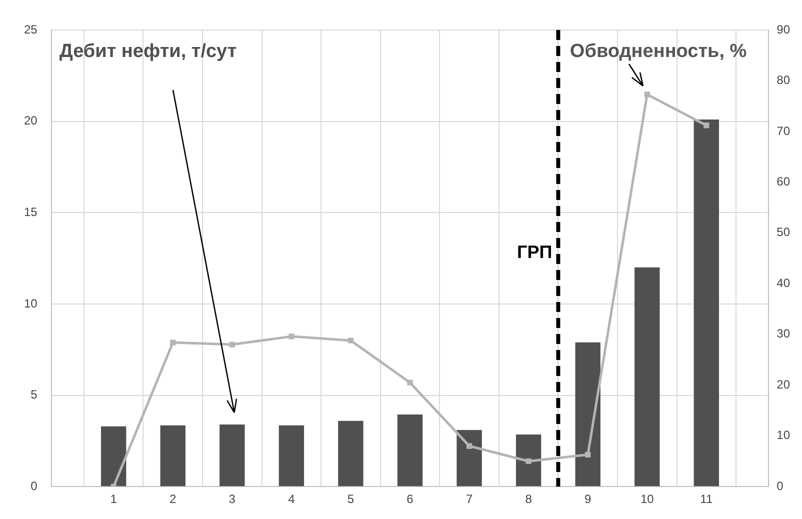  What do you see at coordinates (148, 51) in the screenshot?
I see `text: Дебит нефти, т/сут` at bounding box center [148, 51].